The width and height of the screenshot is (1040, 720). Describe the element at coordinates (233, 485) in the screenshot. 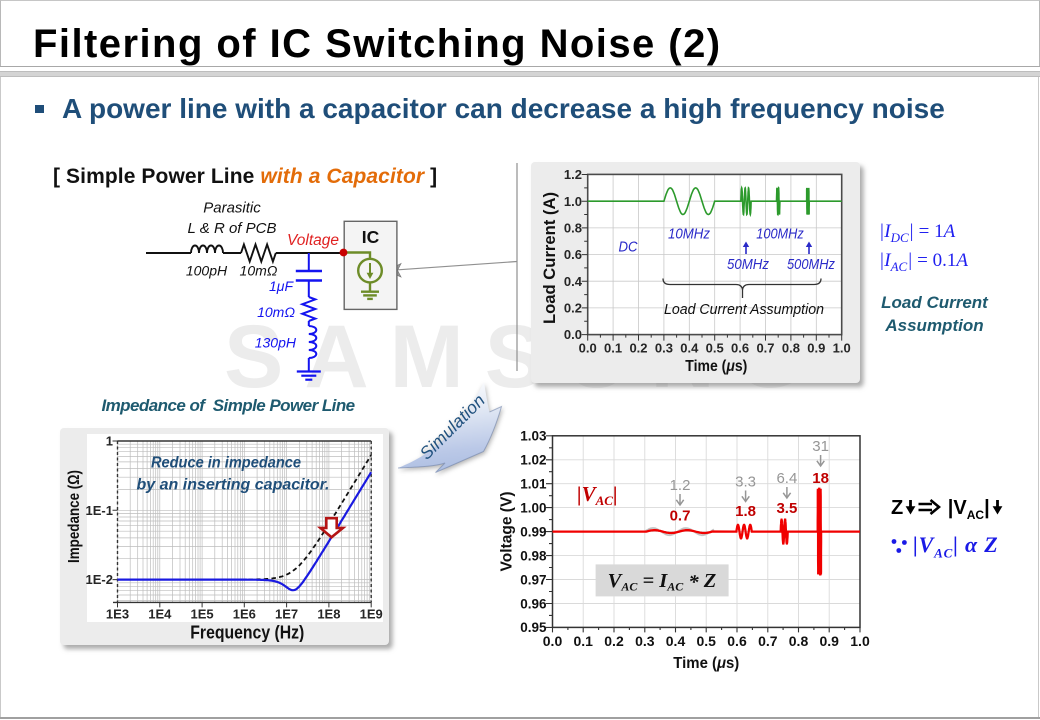

I see `svg-text: by an inserting capacitor.` at that location.